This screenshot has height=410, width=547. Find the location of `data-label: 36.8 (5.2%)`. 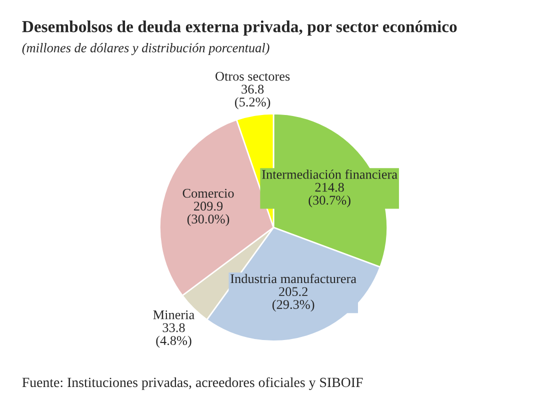

data-label: 36.8 (5.2%) is located at coordinates (252, 97).